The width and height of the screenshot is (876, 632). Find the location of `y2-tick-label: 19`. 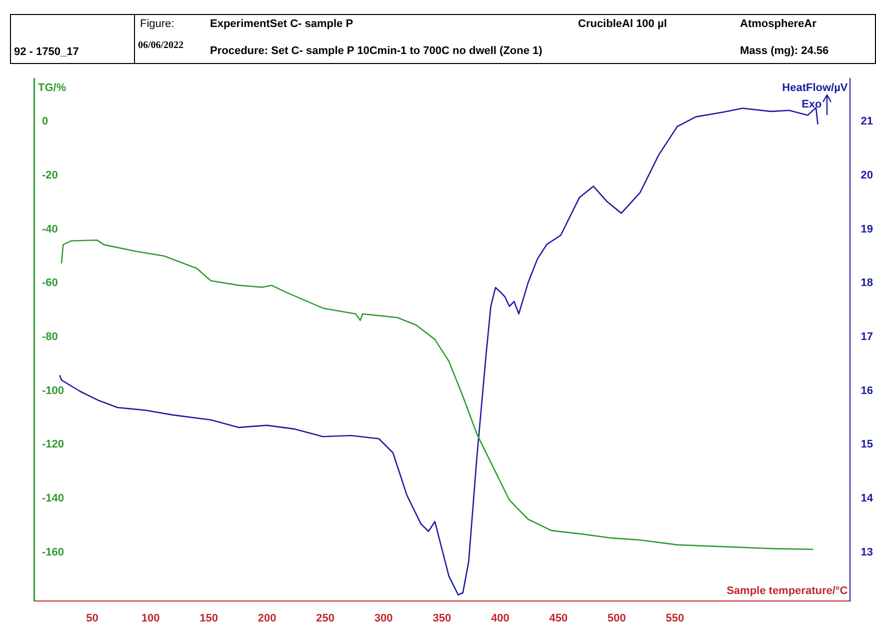

y2-tick-label: 19 is located at coordinates (867, 229).